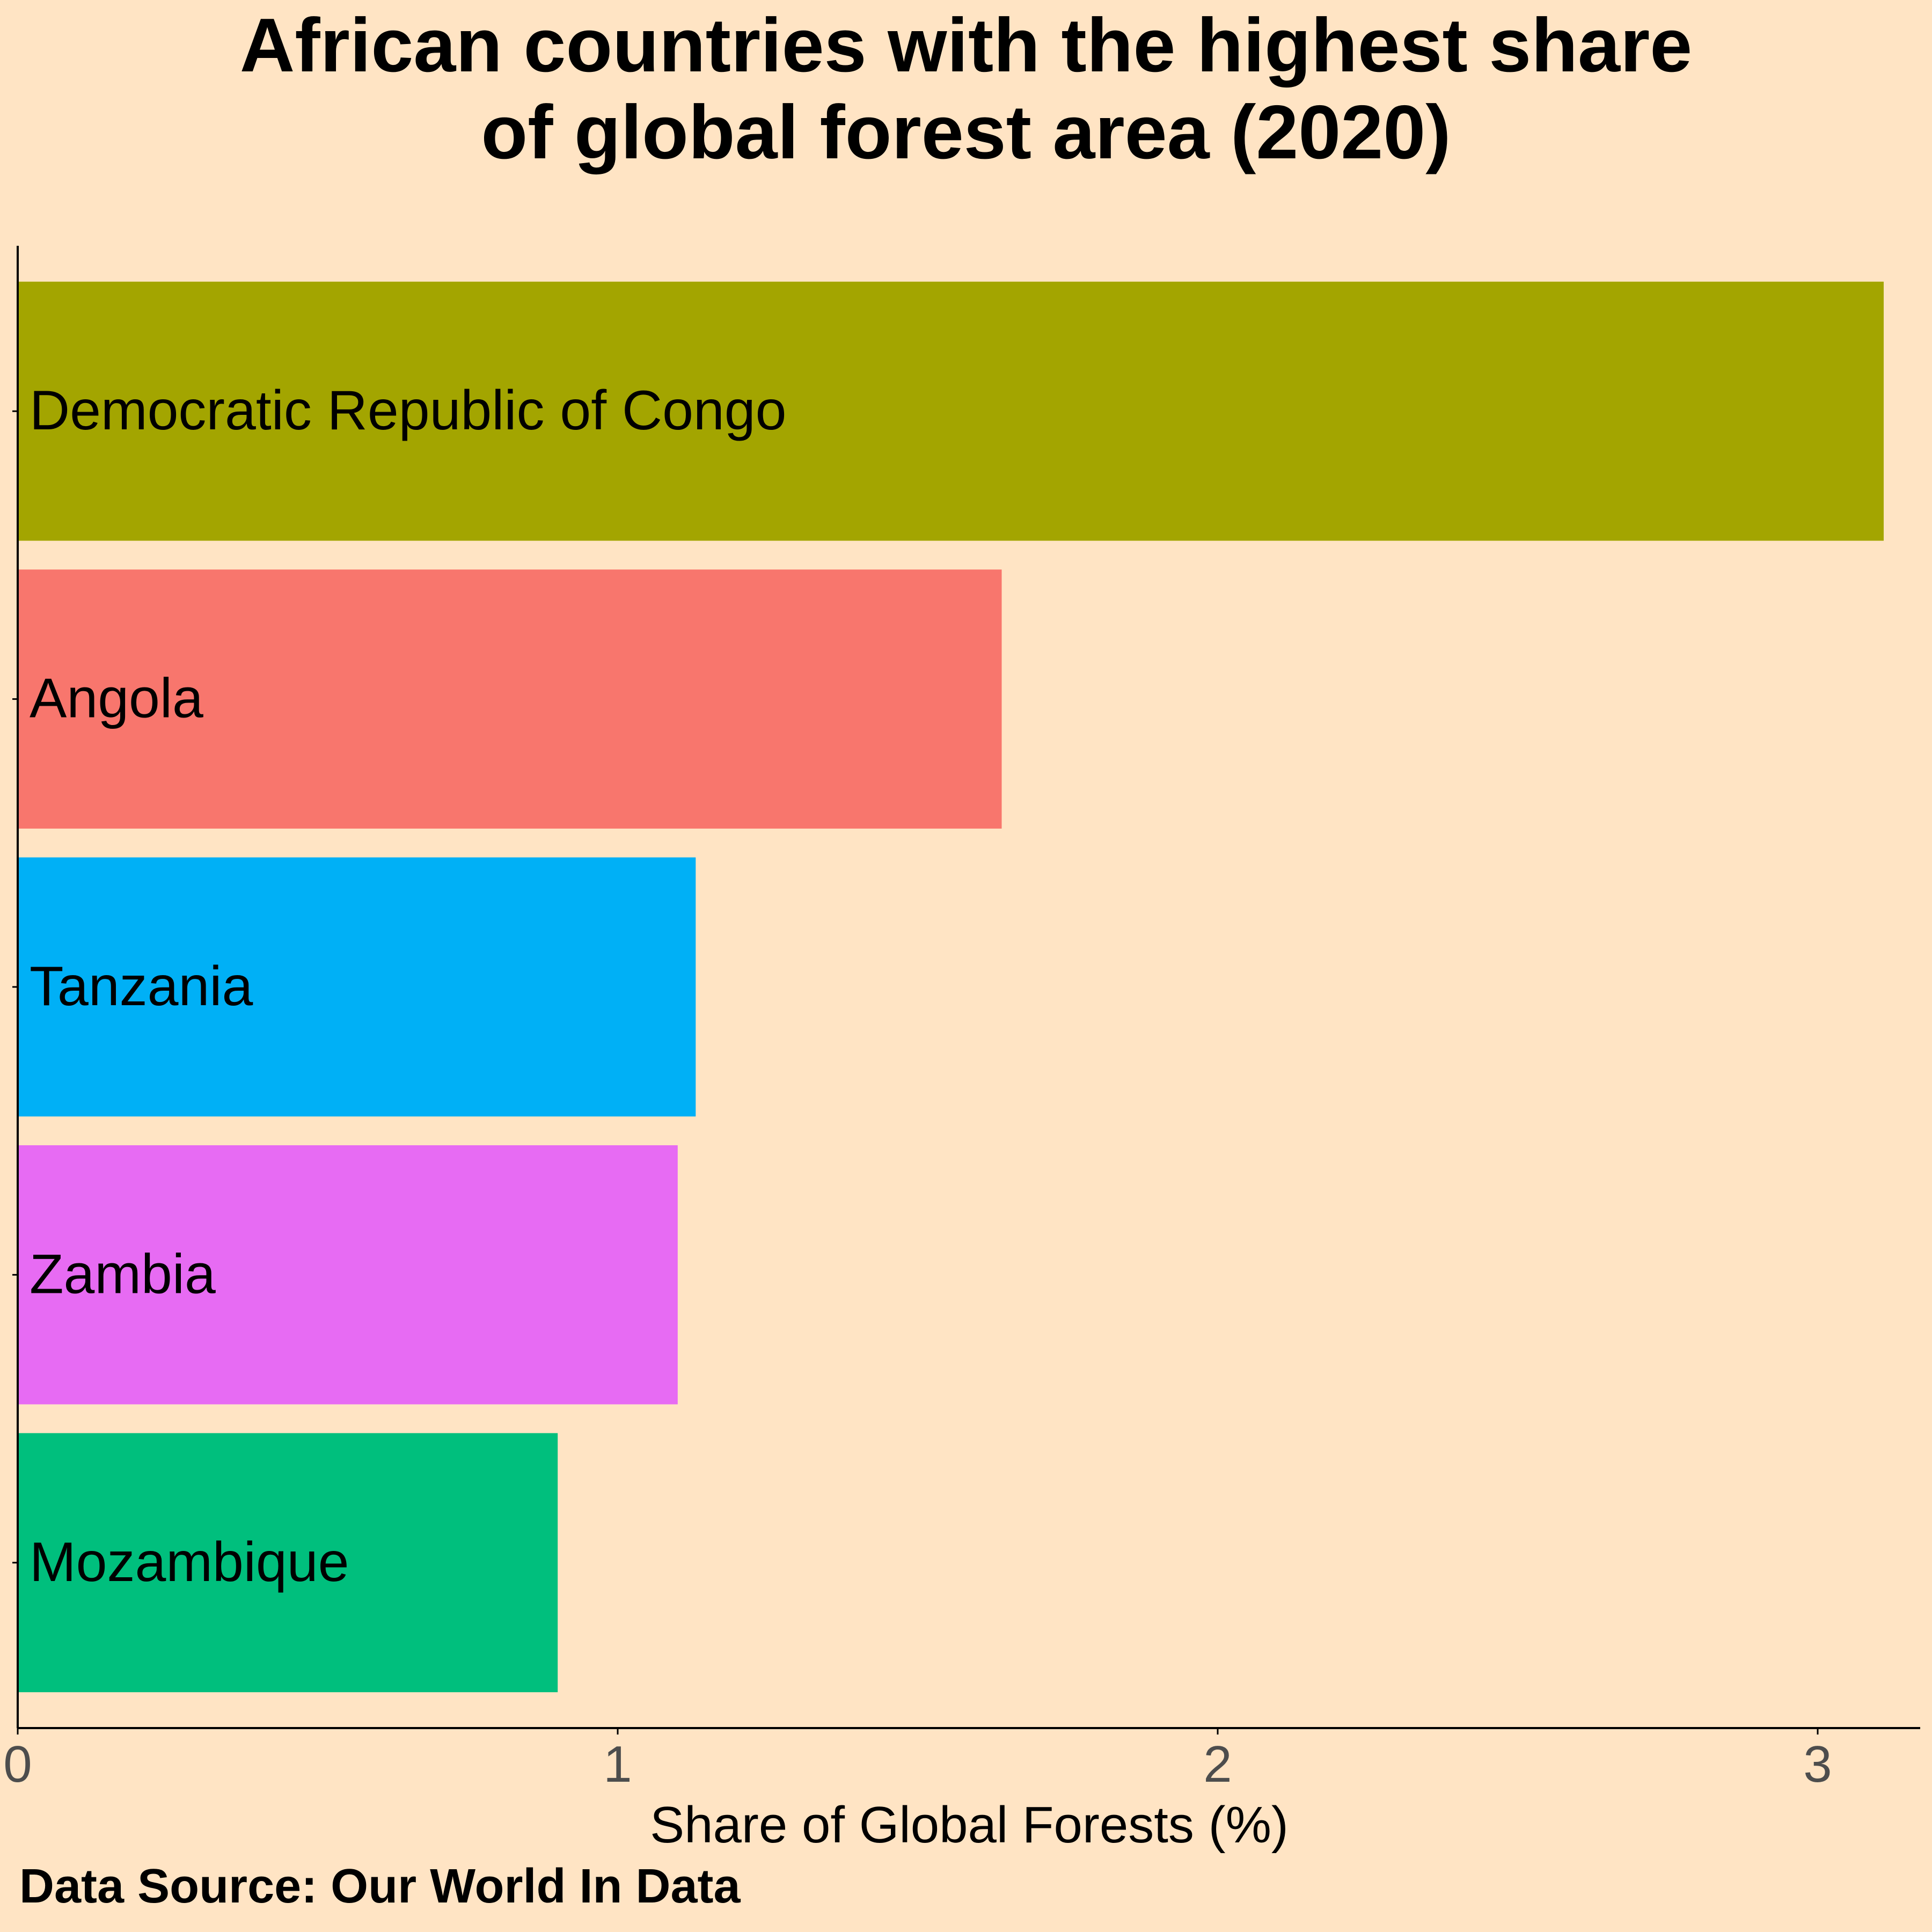 This screenshot has width=1932, height=1932. I want to click on data-source-caption: Data Source: Our World In Data, so click(380, 1886).